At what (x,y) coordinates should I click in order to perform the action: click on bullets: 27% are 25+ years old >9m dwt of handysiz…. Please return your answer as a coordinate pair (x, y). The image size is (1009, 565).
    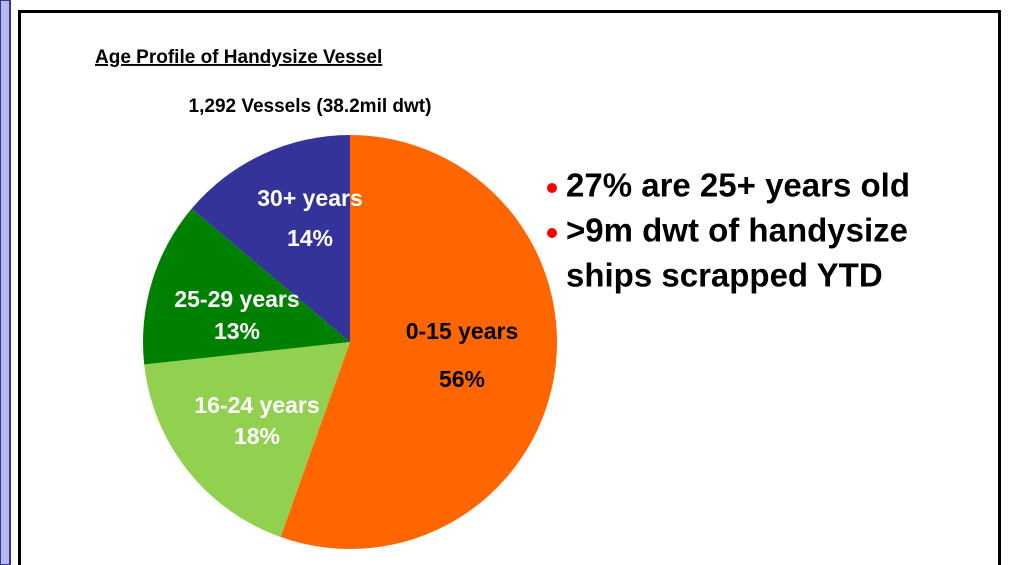
    Looking at the image, I should click on (728, 230).